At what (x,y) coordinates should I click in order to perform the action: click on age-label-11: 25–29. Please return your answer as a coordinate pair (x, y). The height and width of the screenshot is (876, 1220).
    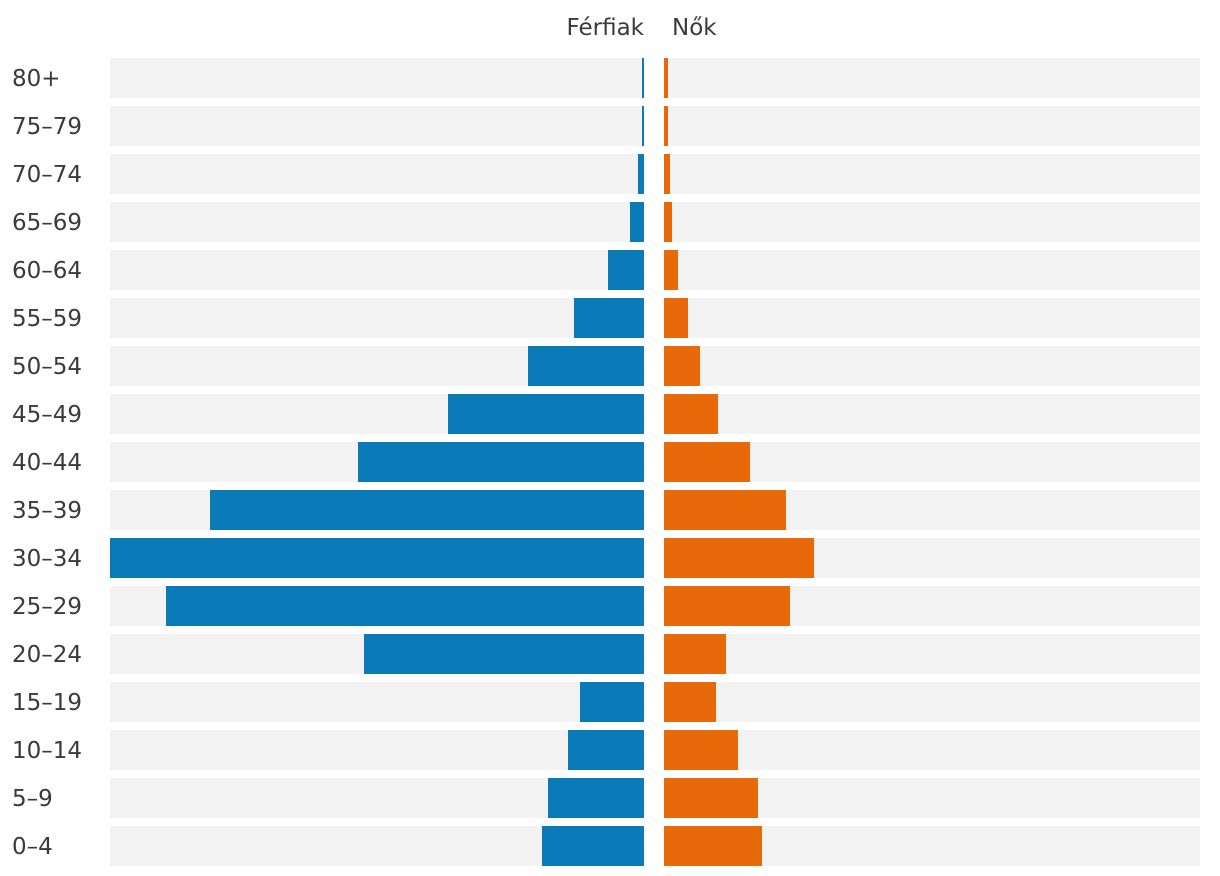
    Looking at the image, I should click on (47, 607).